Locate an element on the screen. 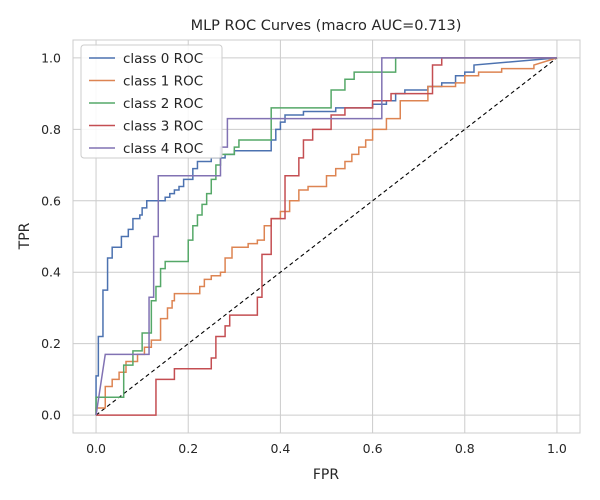  legend-entry-label: class 0 ROC is located at coordinates (163, 59).